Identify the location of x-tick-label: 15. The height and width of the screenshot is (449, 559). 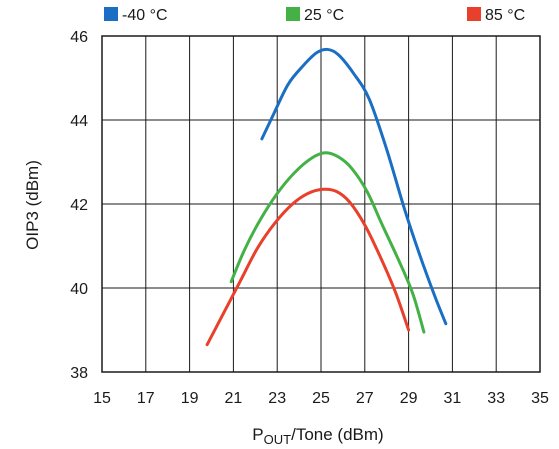
(102, 398).